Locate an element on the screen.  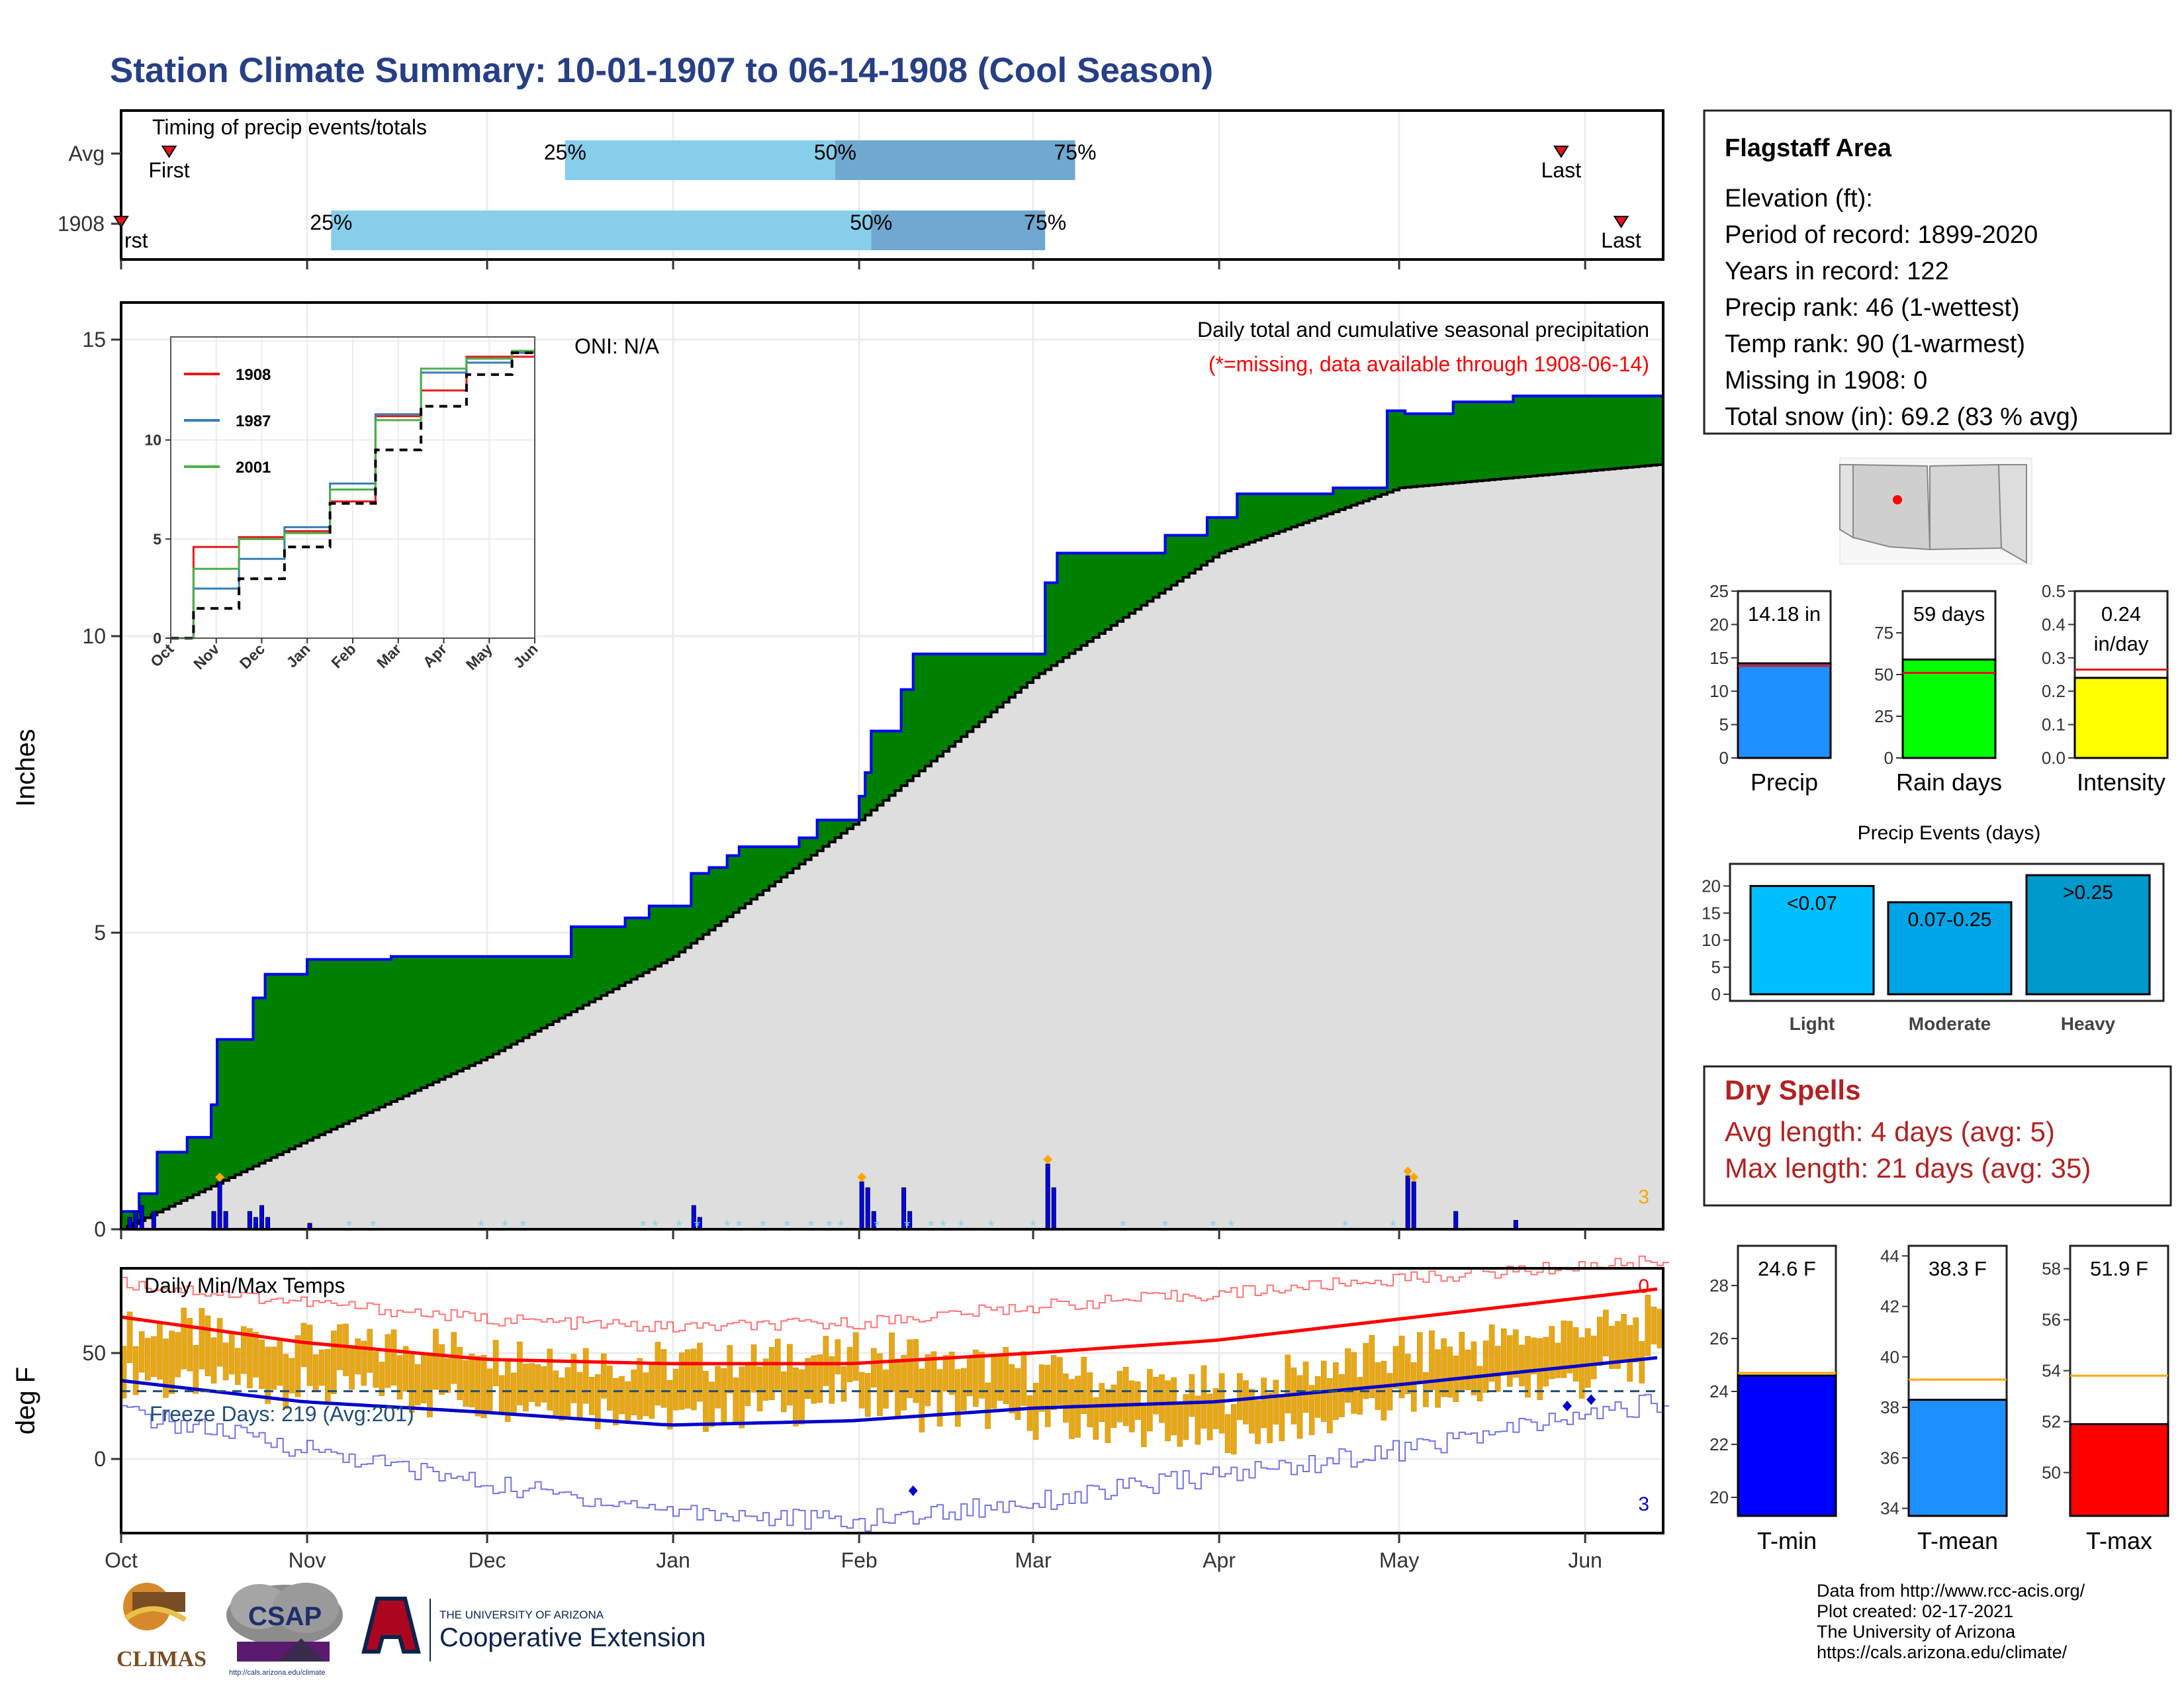
temp-summary-y-tick-label: 36 is located at coordinates (1889, 1458).